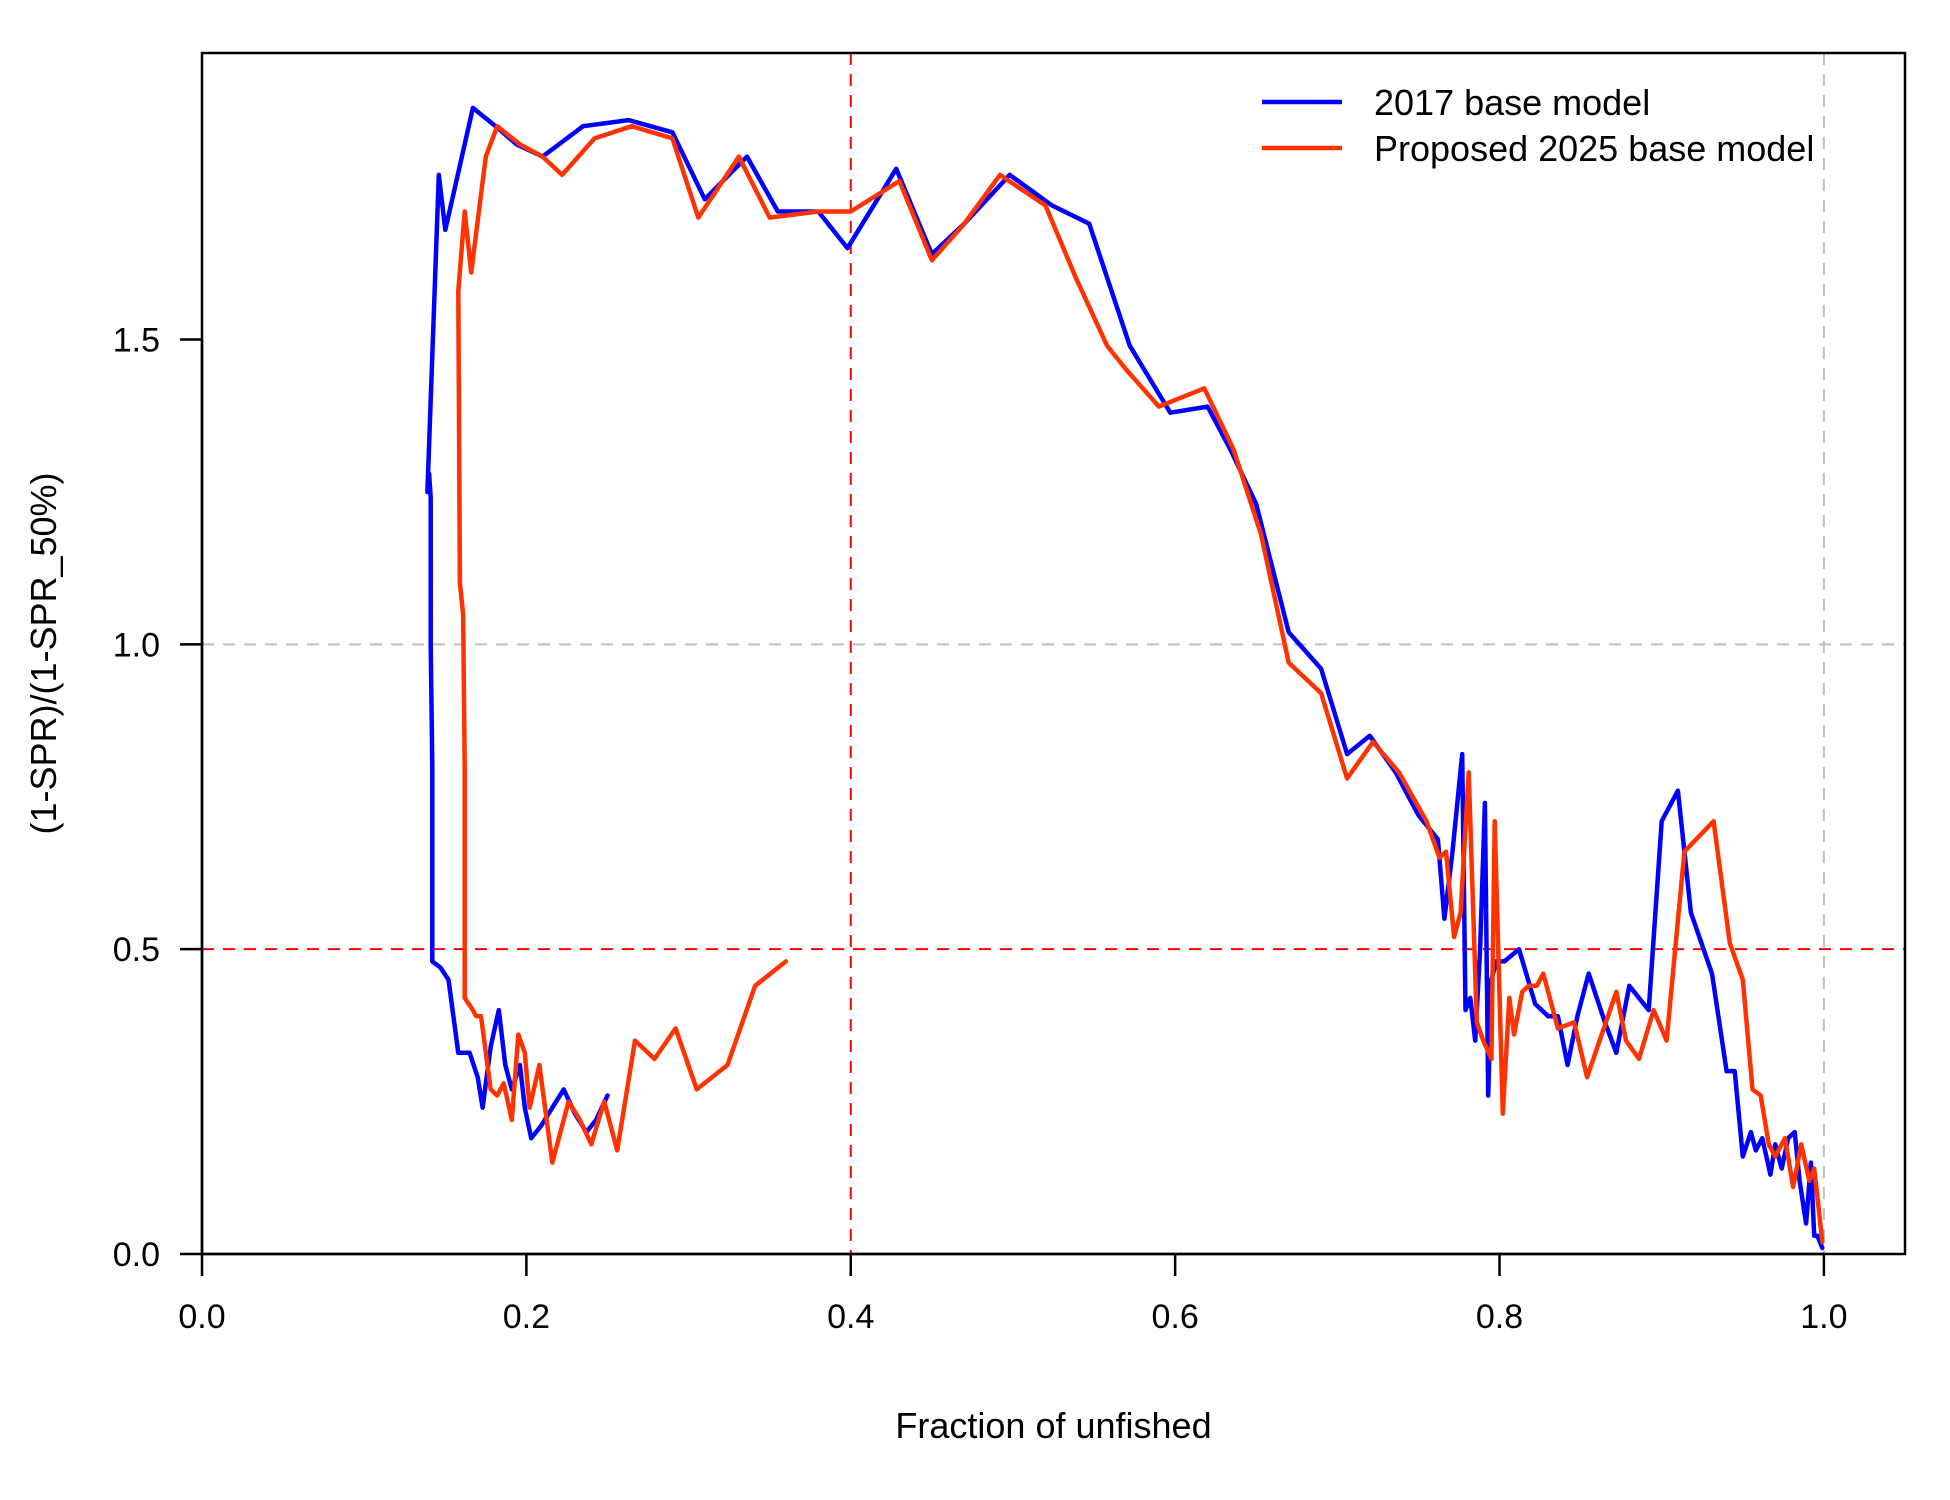 The image size is (1950, 1500). I want to click on x-tick-label: 0.6, so click(1175, 1317).